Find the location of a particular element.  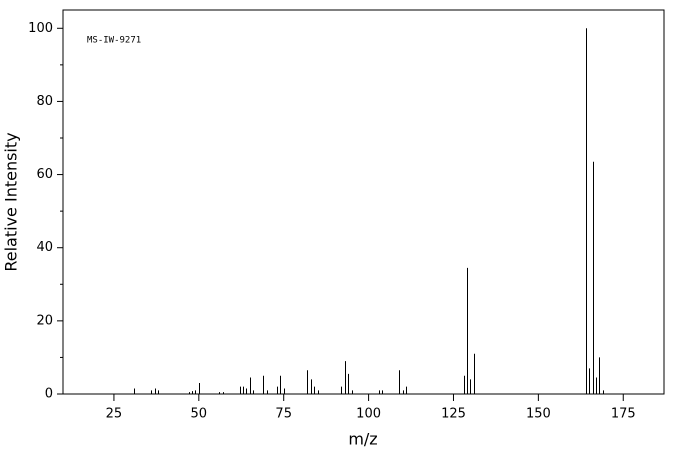

y-tick-label: 100 is located at coordinates (40, 28).